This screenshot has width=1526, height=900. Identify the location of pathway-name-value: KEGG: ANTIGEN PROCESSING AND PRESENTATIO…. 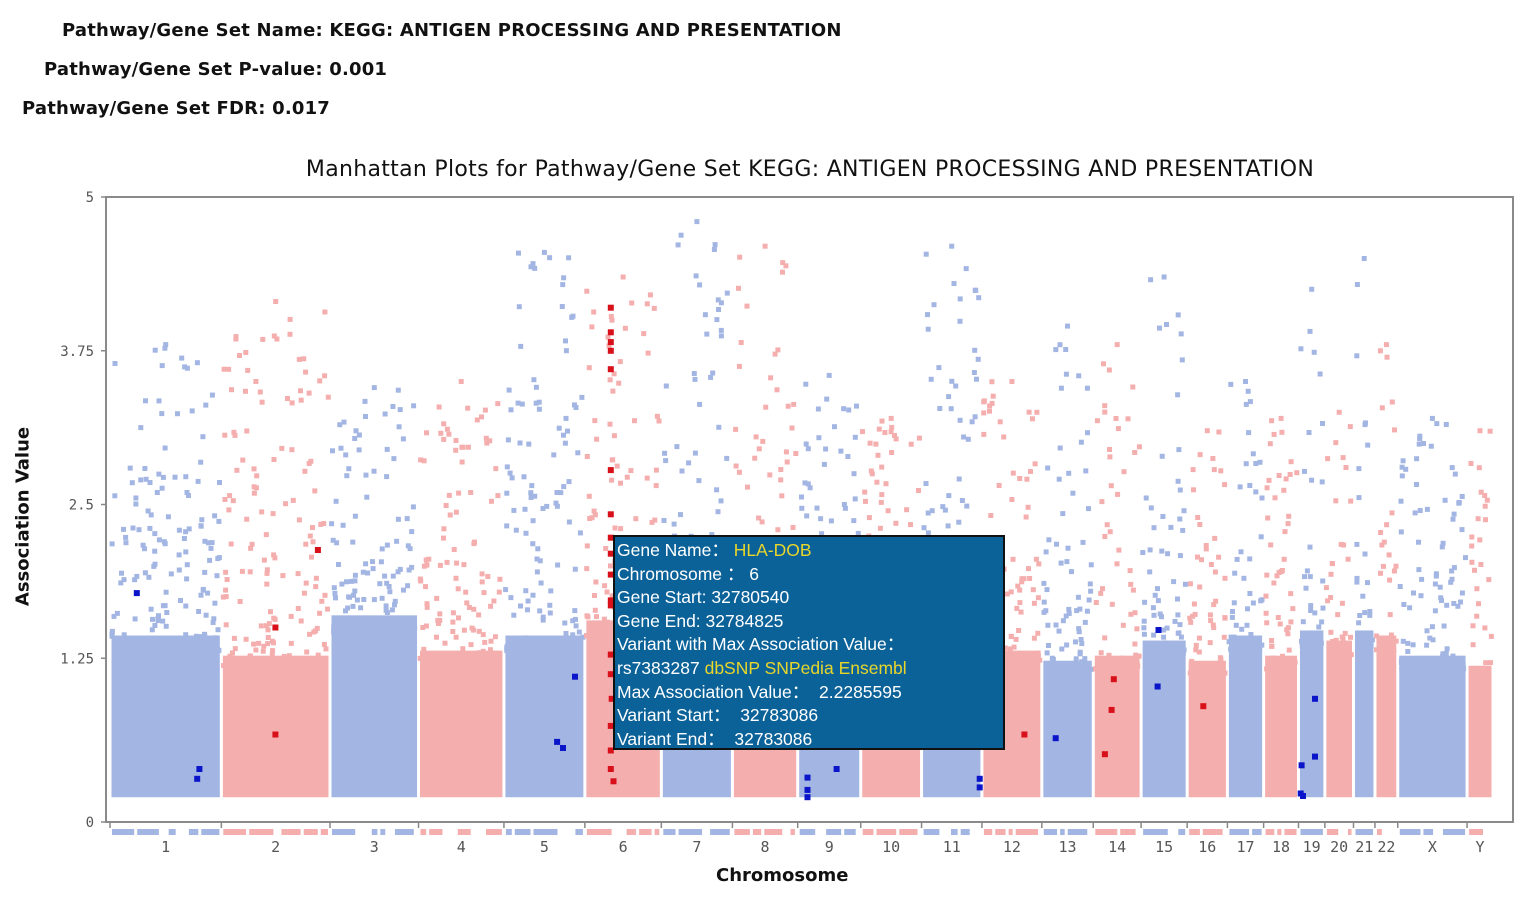
(585, 30).